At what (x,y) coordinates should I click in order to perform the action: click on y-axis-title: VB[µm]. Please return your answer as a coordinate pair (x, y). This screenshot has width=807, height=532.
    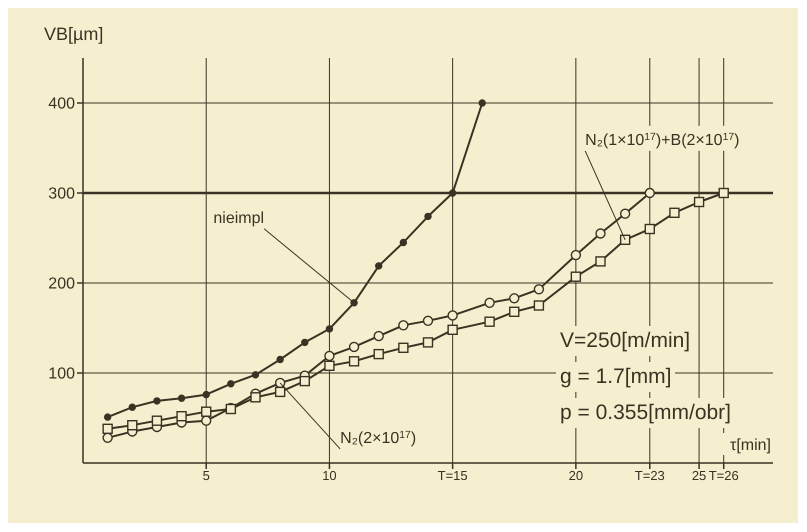
    Looking at the image, I should click on (74, 34).